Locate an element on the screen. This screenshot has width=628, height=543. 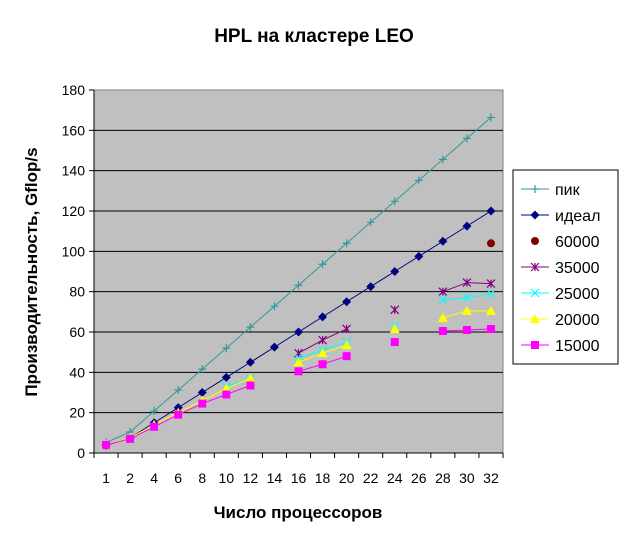
legend-item: идеал is located at coordinates (560, 216).